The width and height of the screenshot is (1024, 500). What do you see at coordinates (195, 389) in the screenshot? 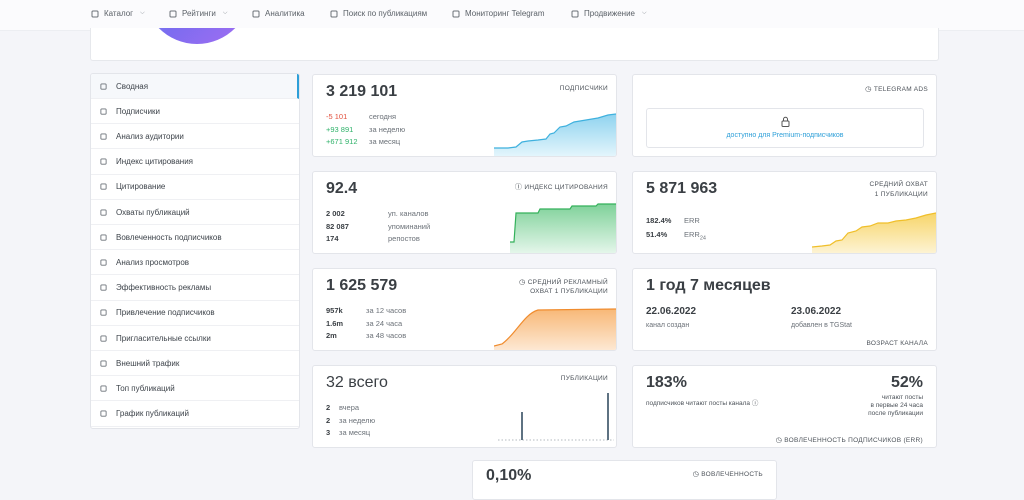
I see `sidebar-item: Топ публикаций` at bounding box center [195, 389].